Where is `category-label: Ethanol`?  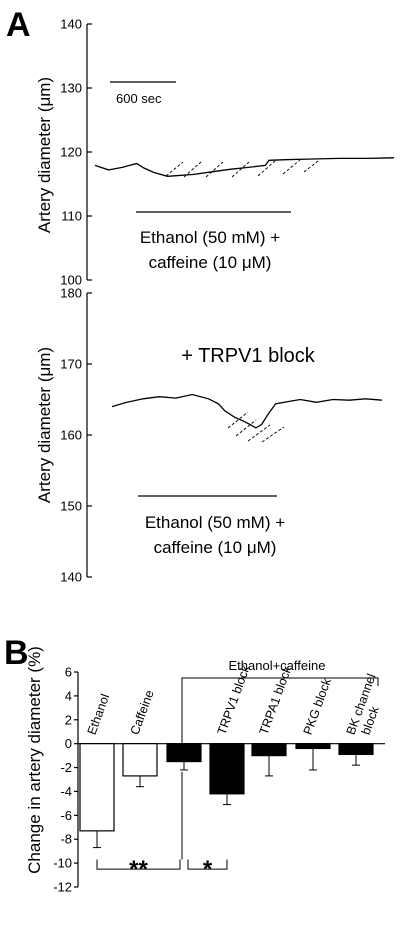 category-label: Ethanol is located at coordinates (99, 714).